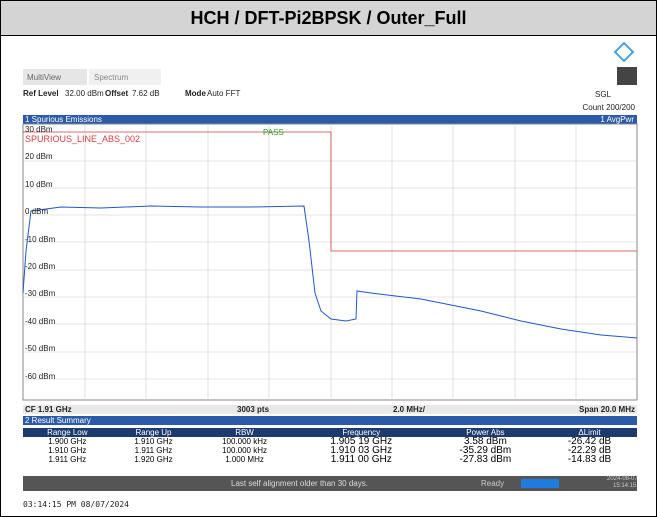  I want to click on value: 7.62 dB, so click(146, 93).